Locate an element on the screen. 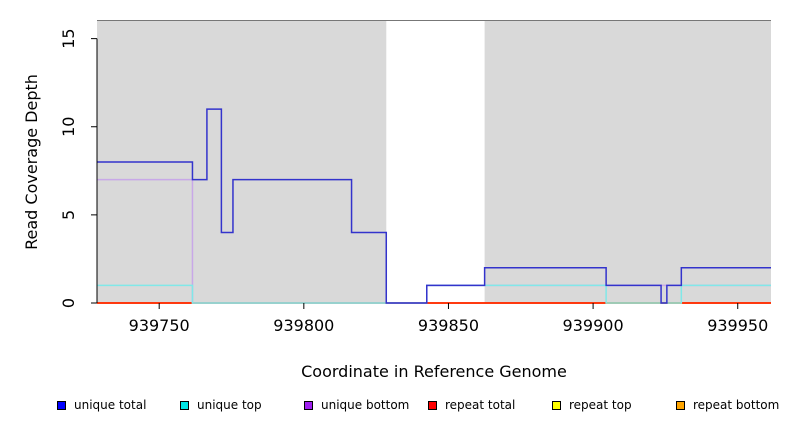 The height and width of the screenshot is (432, 792). legend-label: repeat total is located at coordinates (480, 405).